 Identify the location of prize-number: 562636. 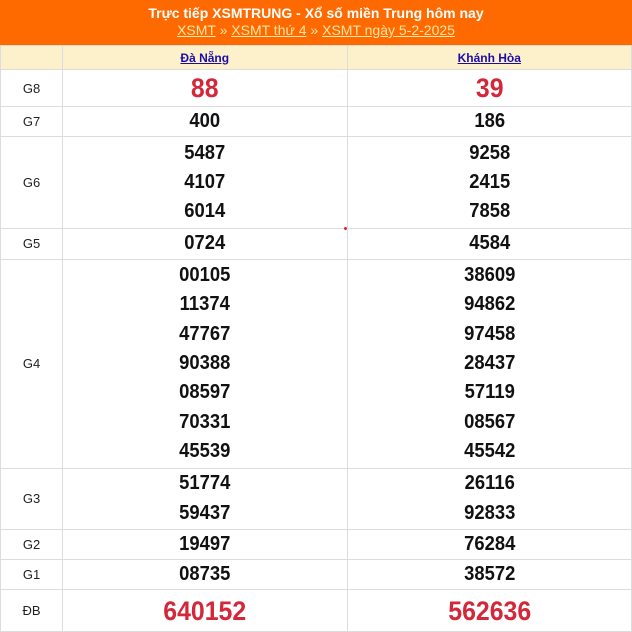
(489, 610).